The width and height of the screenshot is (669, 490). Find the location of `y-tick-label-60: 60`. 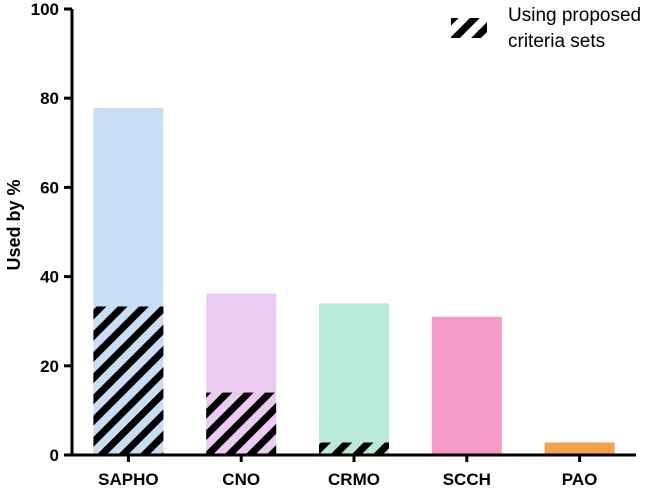

y-tick-label-60: 60 is located at coordinates (49, 187).